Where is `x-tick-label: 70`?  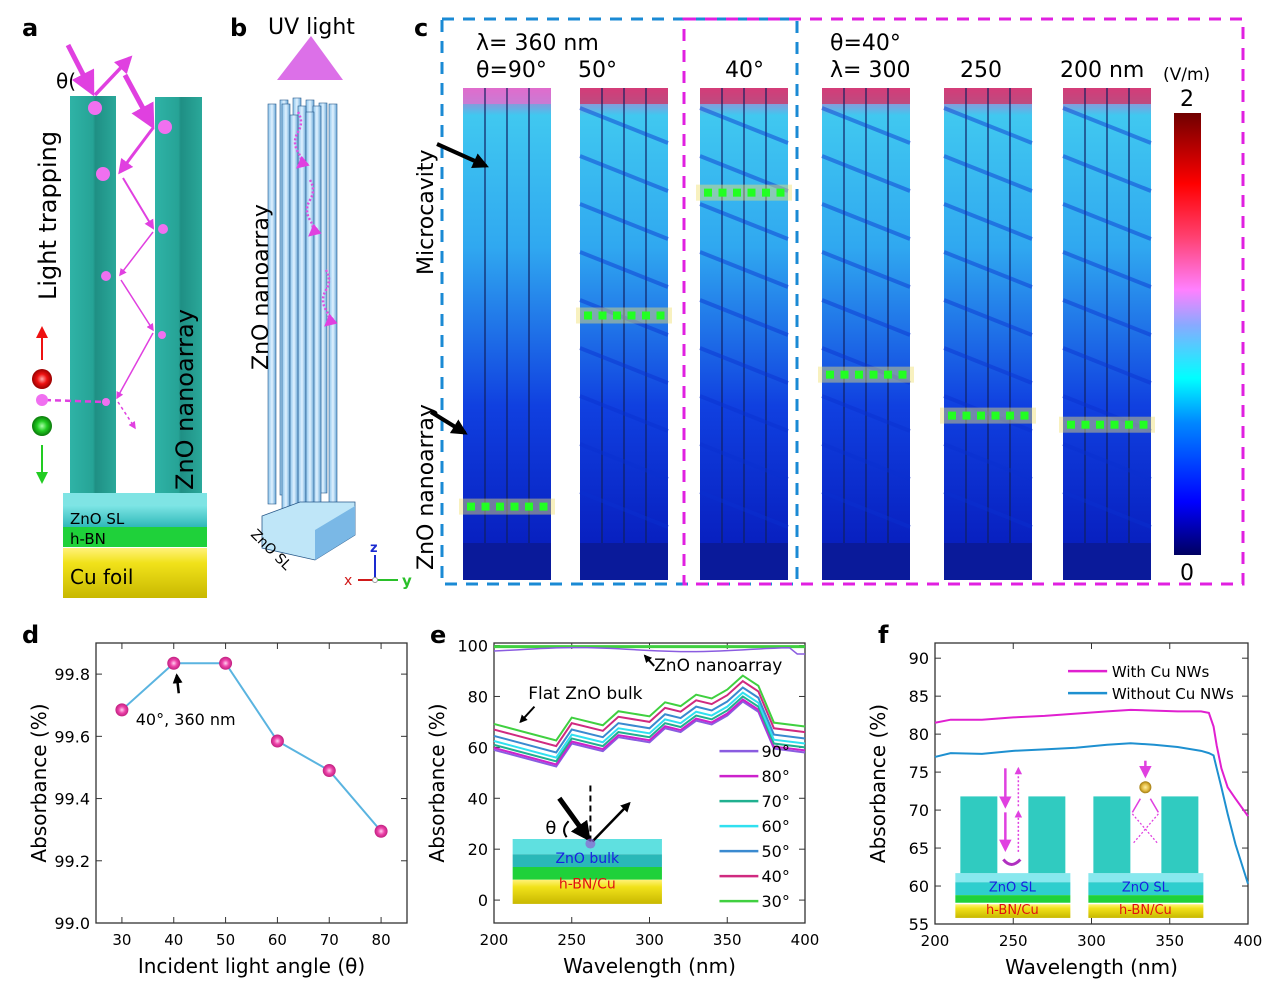 x-tick-label: 70 is located at coordinates (329, 940).